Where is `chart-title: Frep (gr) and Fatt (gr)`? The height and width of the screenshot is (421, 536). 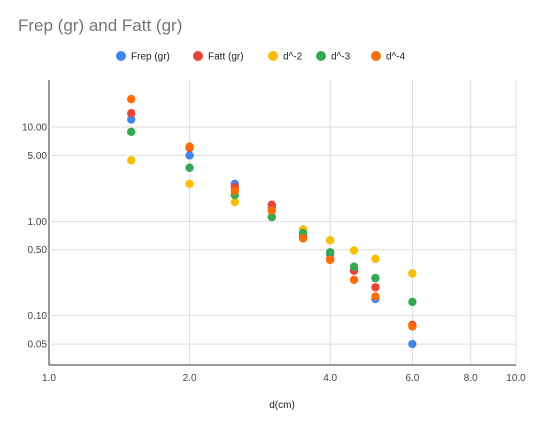
chart-title: Frep (gr) and Fatt (gr) is located at coordinates (100, 25).